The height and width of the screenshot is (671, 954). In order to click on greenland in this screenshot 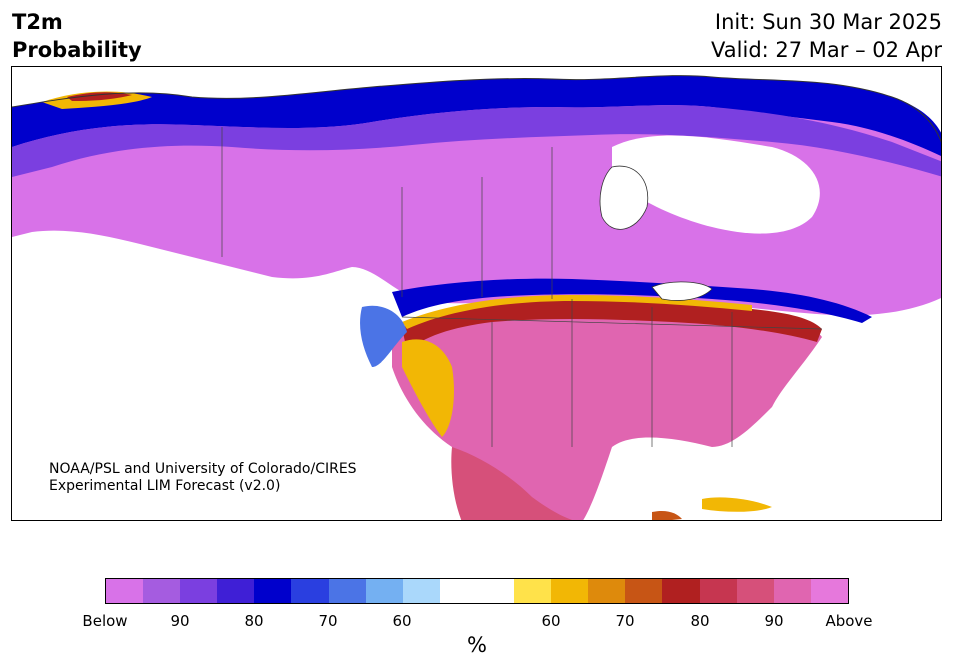, I will do `click(716, 184)`.